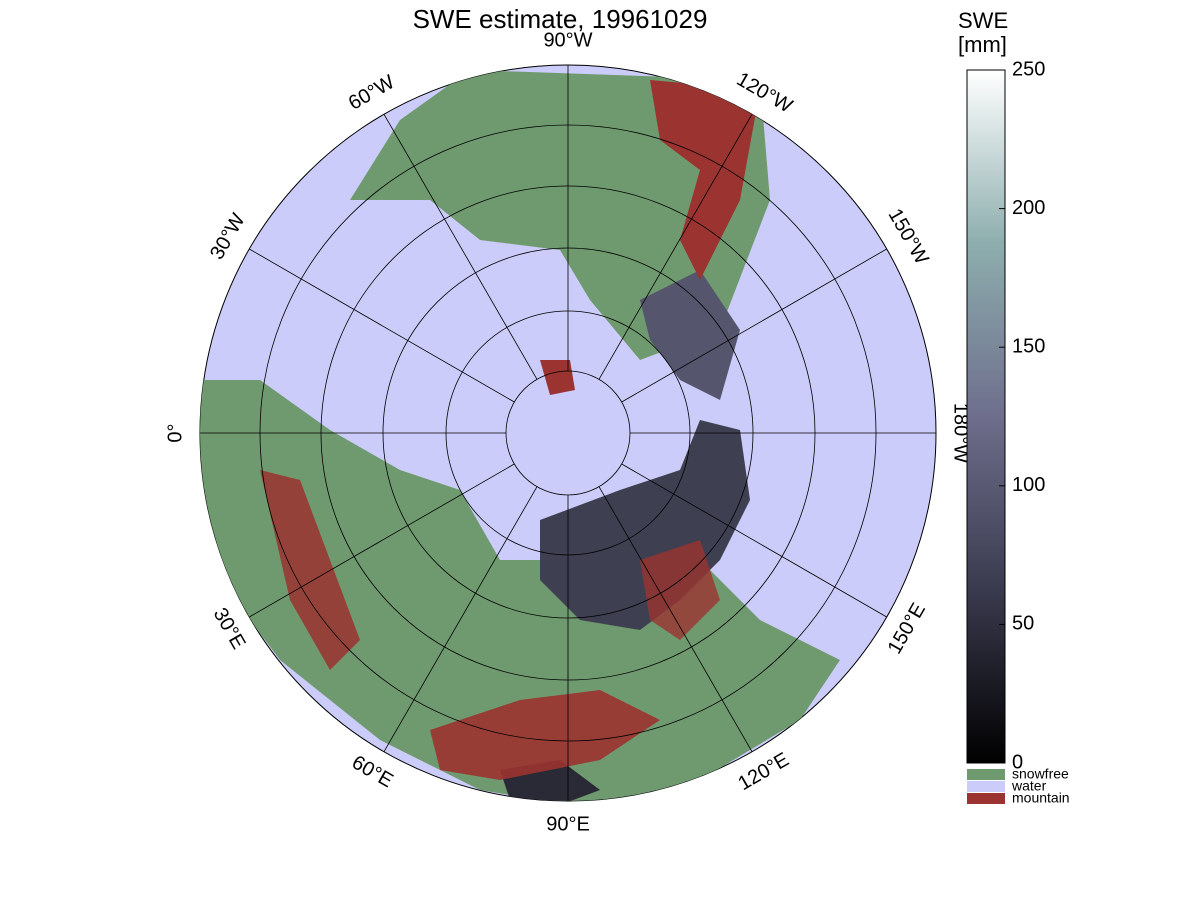 The height and width of the screenshot is (906, 1201). Describe the element at coordinates (1041, 798) in the screenshot. I see `category-label: mountain` at that location.